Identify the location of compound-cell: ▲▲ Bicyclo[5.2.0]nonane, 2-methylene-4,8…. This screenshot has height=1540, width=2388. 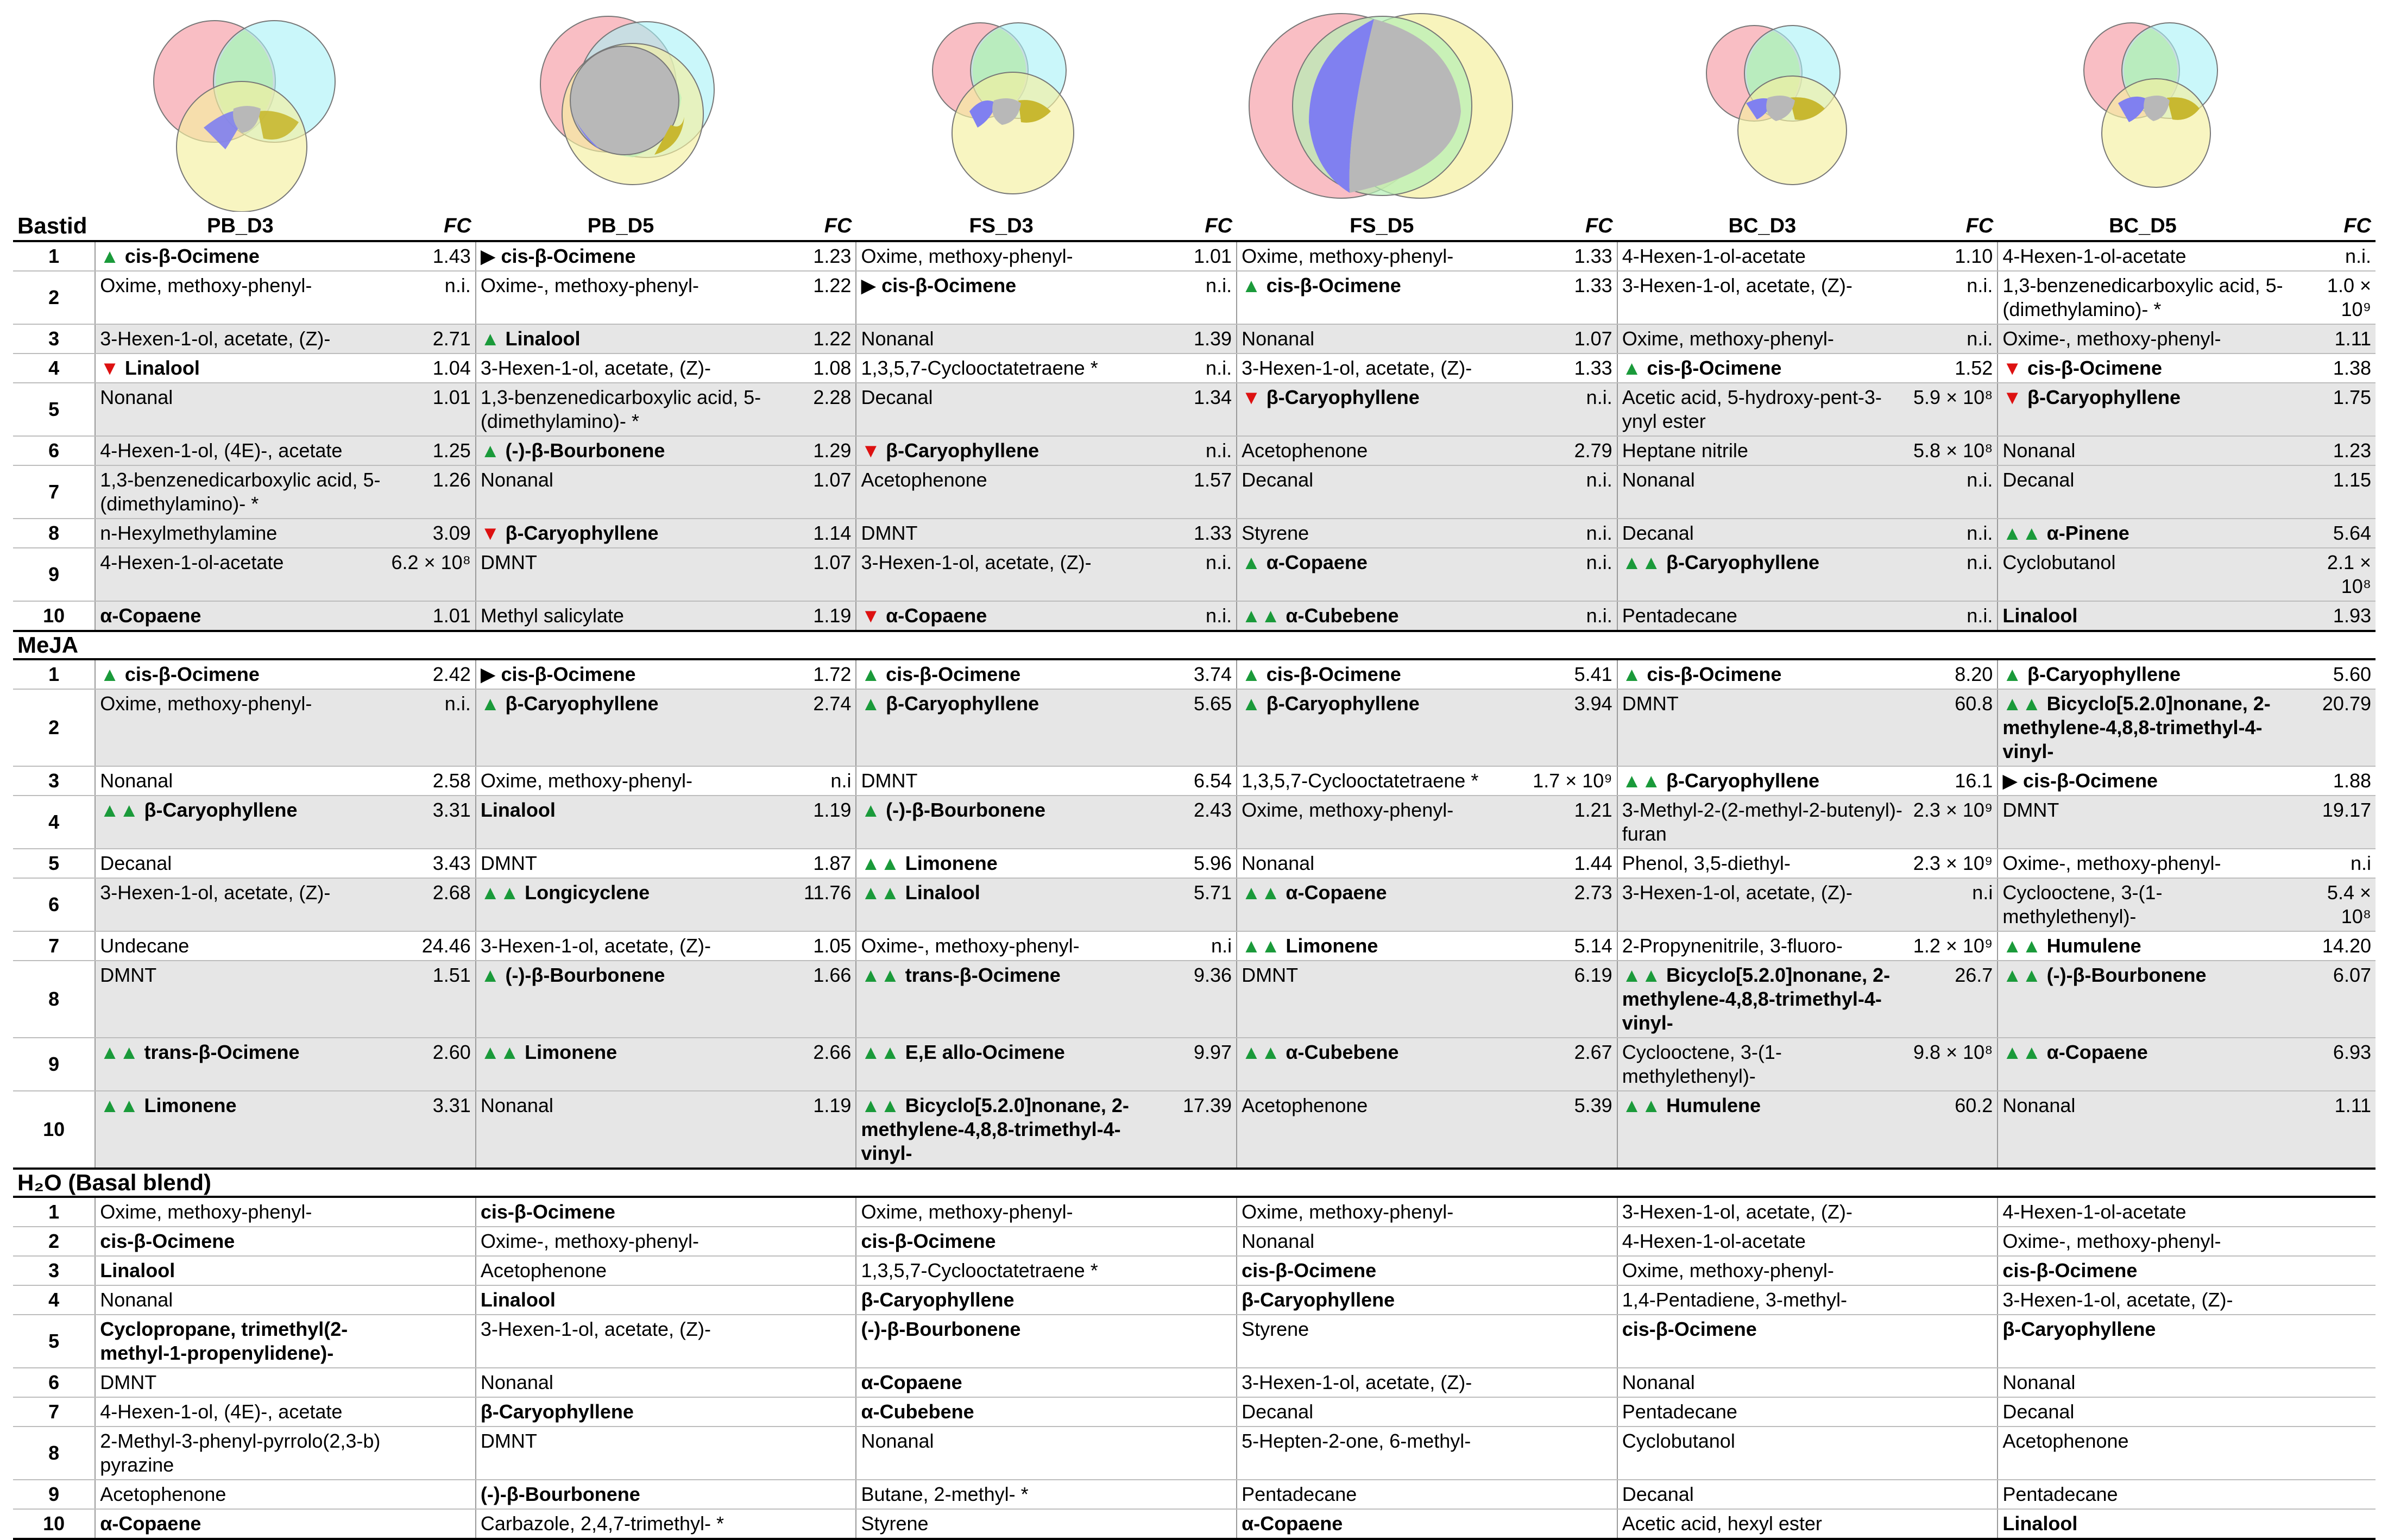
(1762, 1000).